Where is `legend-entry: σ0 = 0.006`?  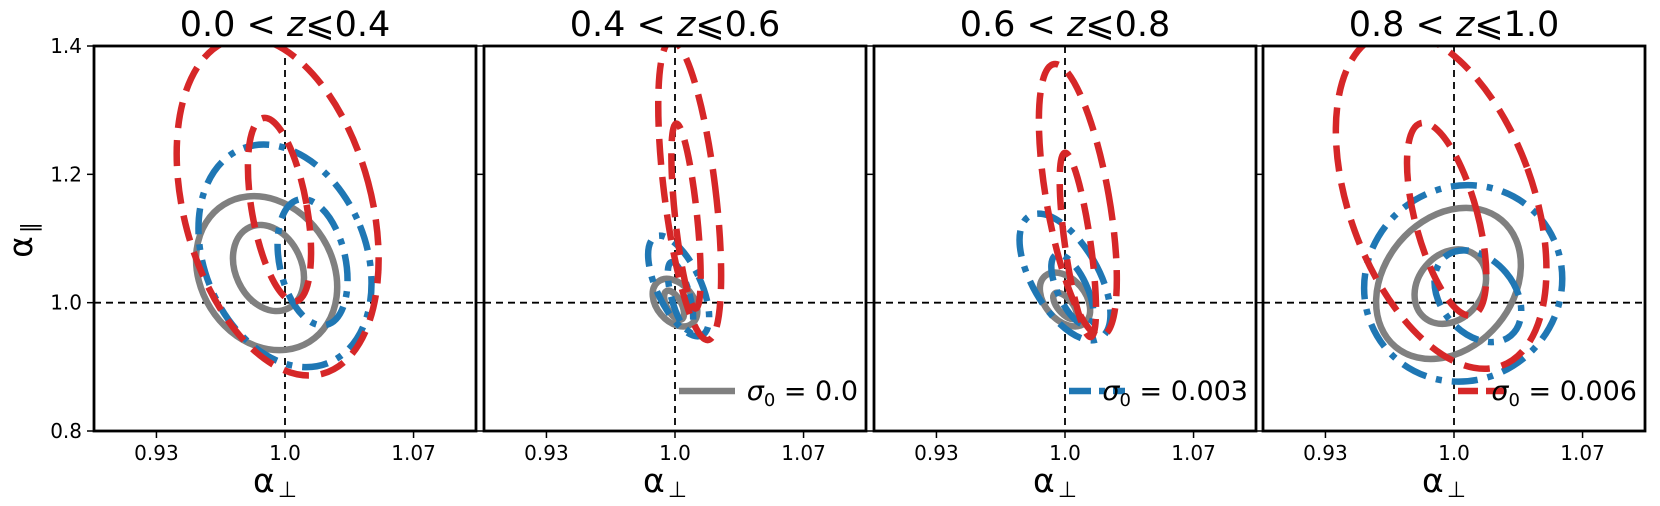 legend-entry: σ0 = 0.006 is located at coordinates (1547, 393).